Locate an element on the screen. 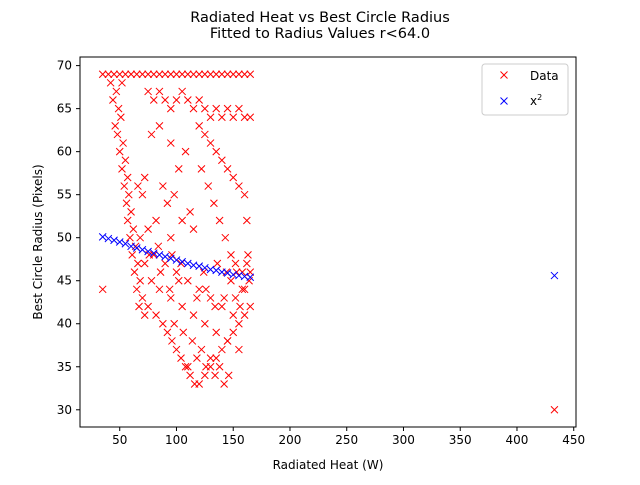  x-tick-label: 300 is located at coordinates (403, 440).